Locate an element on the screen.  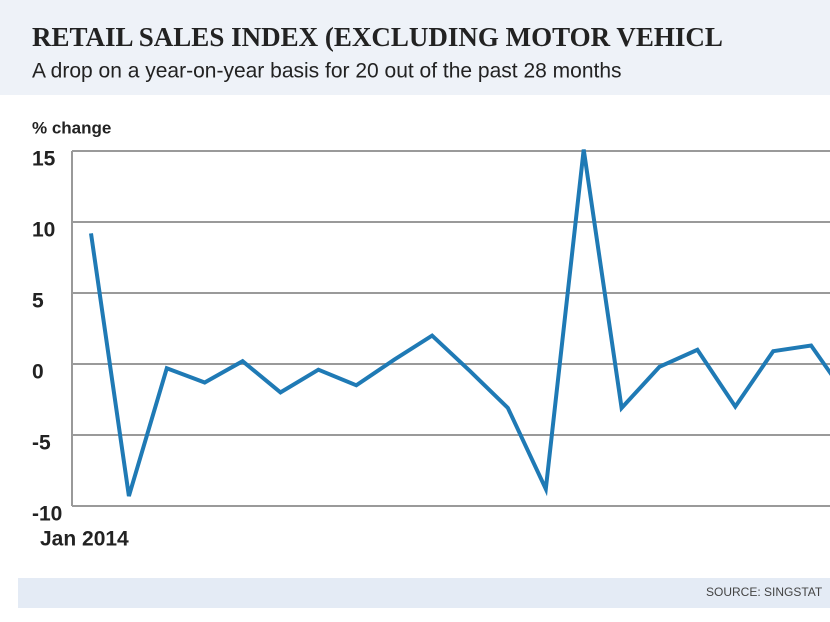
source: SOURCE: SINGSTAT is located at coordinates (764, 592).